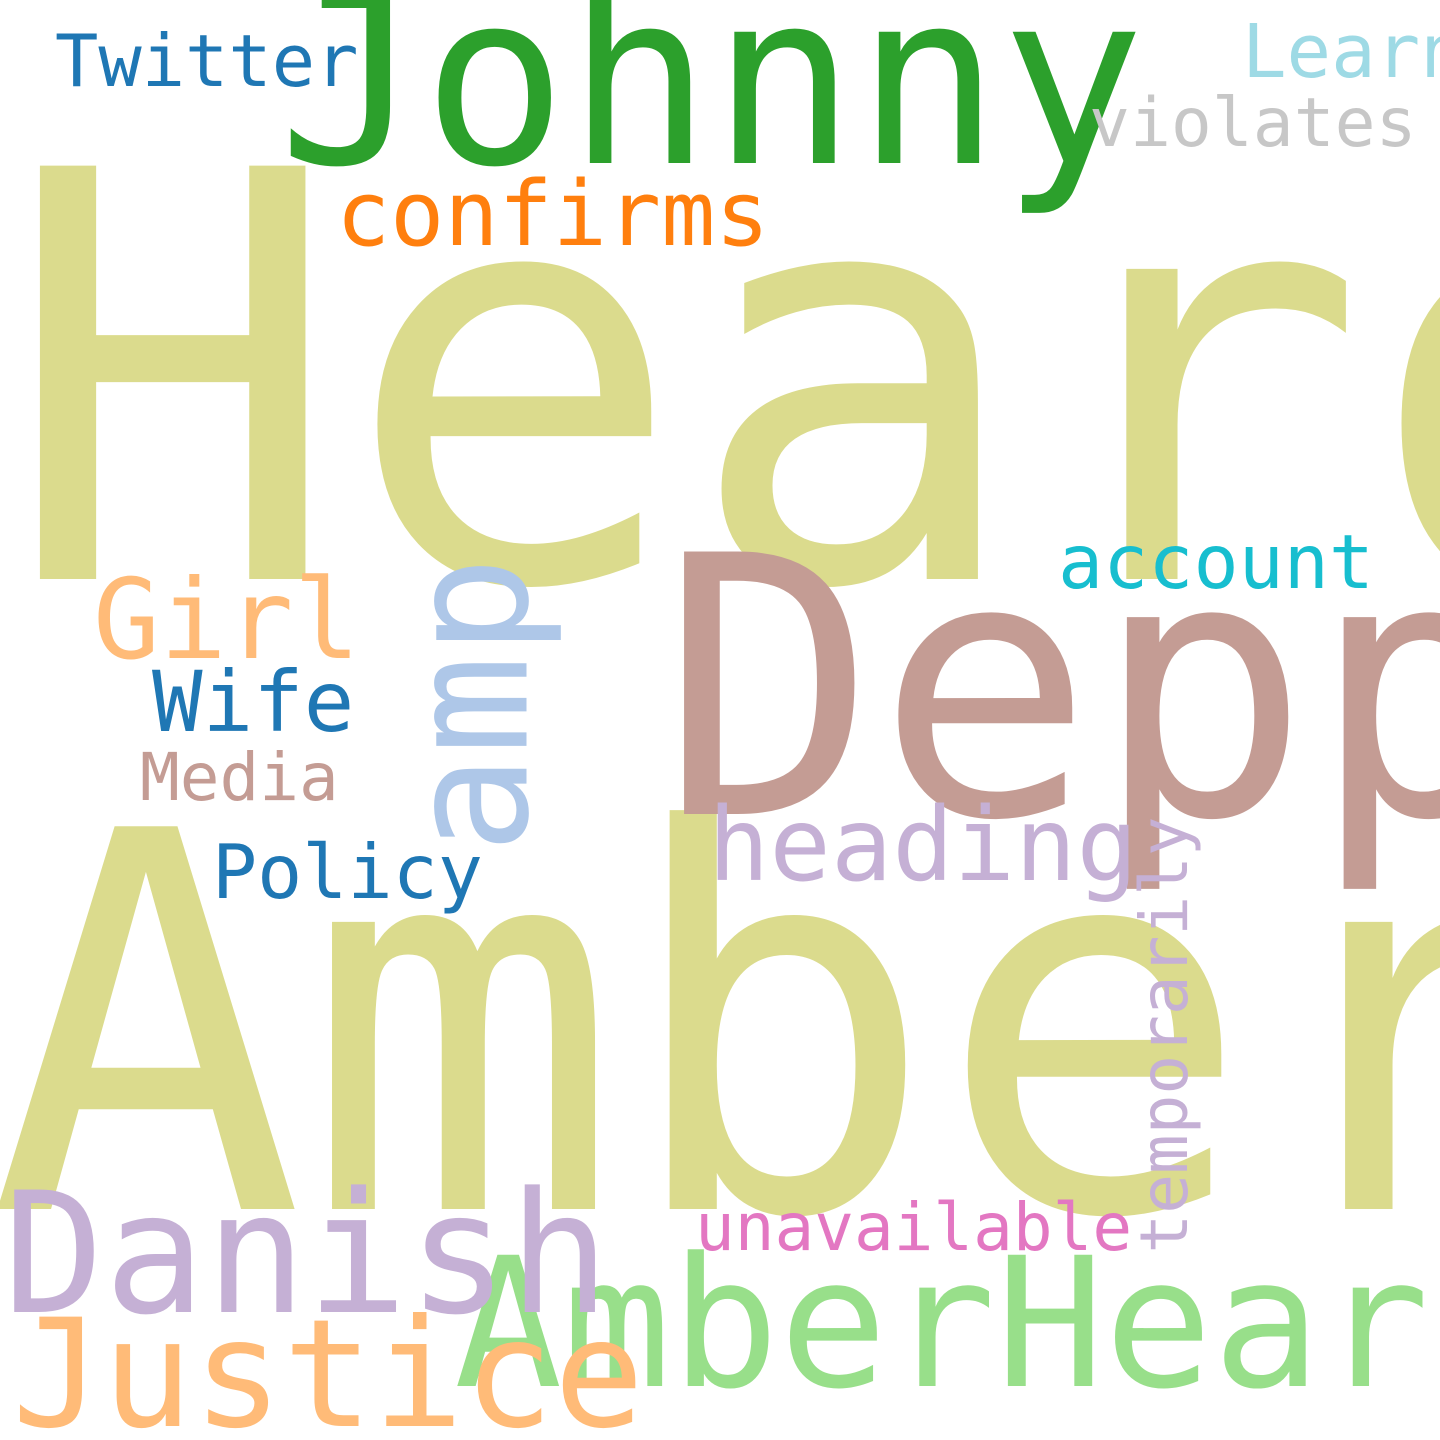  Describe the element at coordinates (1253, 123) in the screenshot. I see `word-violates: violates` at that location.